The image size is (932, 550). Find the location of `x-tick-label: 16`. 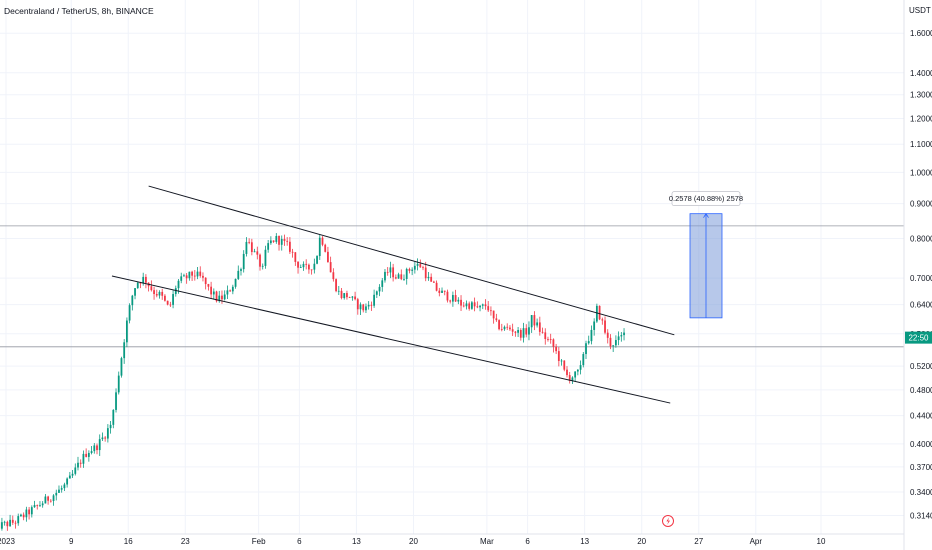

x-tick-label: 16 is located at coordinates (128, 541).